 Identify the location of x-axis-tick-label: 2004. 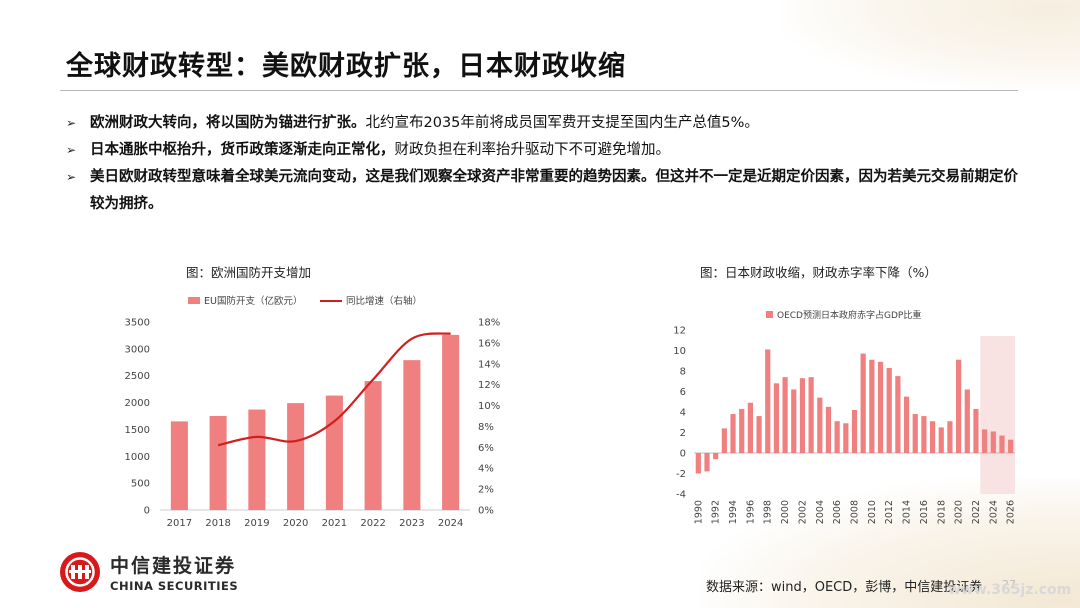
(820, 512).